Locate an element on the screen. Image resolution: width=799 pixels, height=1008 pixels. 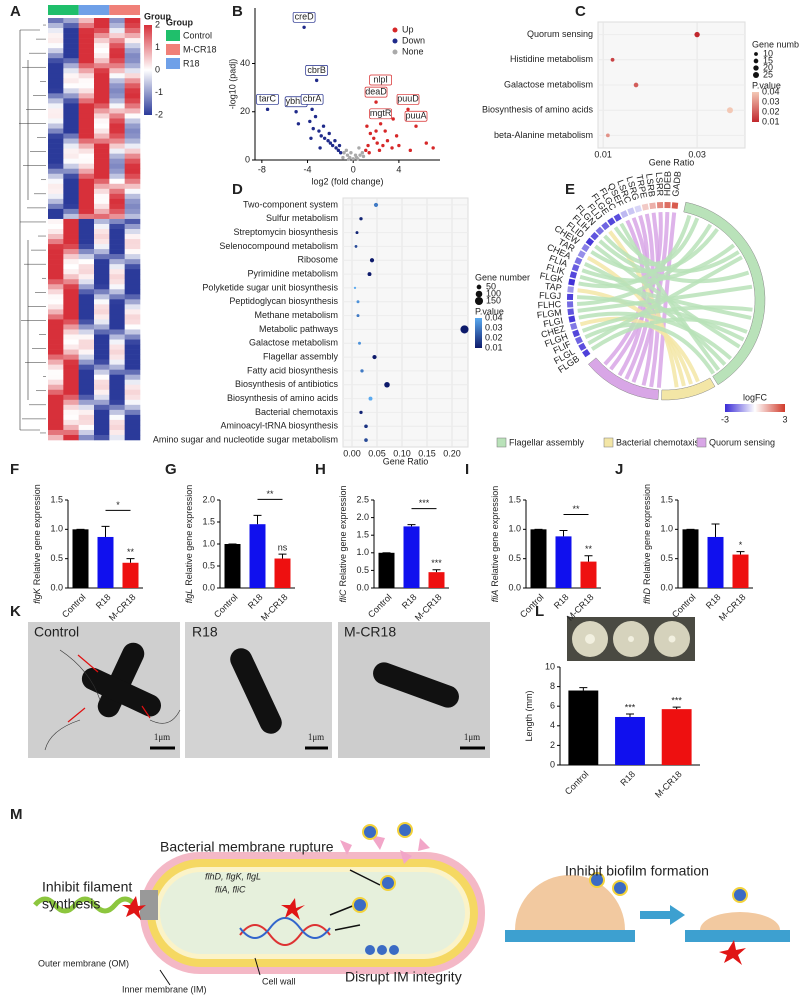
schematic-text: synthesis is located at coordinates (71, 904).